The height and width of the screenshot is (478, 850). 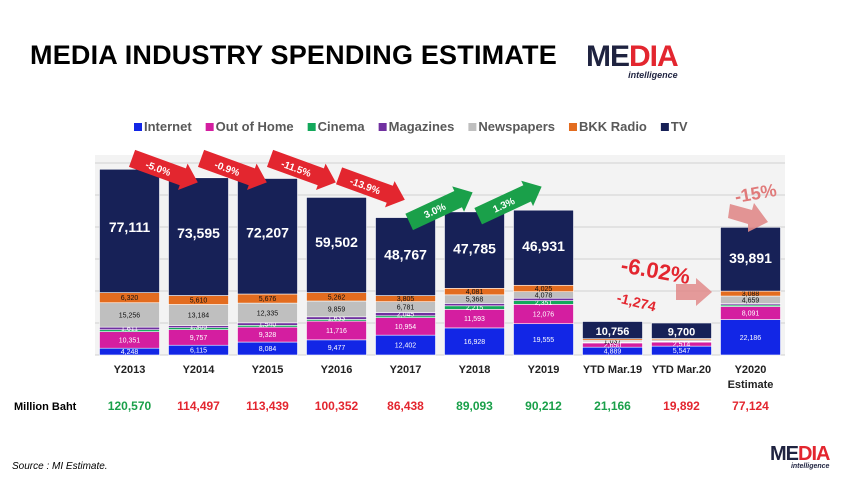 What do you see at coordinates (613, 341) in the screenshot?
I see `data-label: 1,037` at bounding box center [613, 341].